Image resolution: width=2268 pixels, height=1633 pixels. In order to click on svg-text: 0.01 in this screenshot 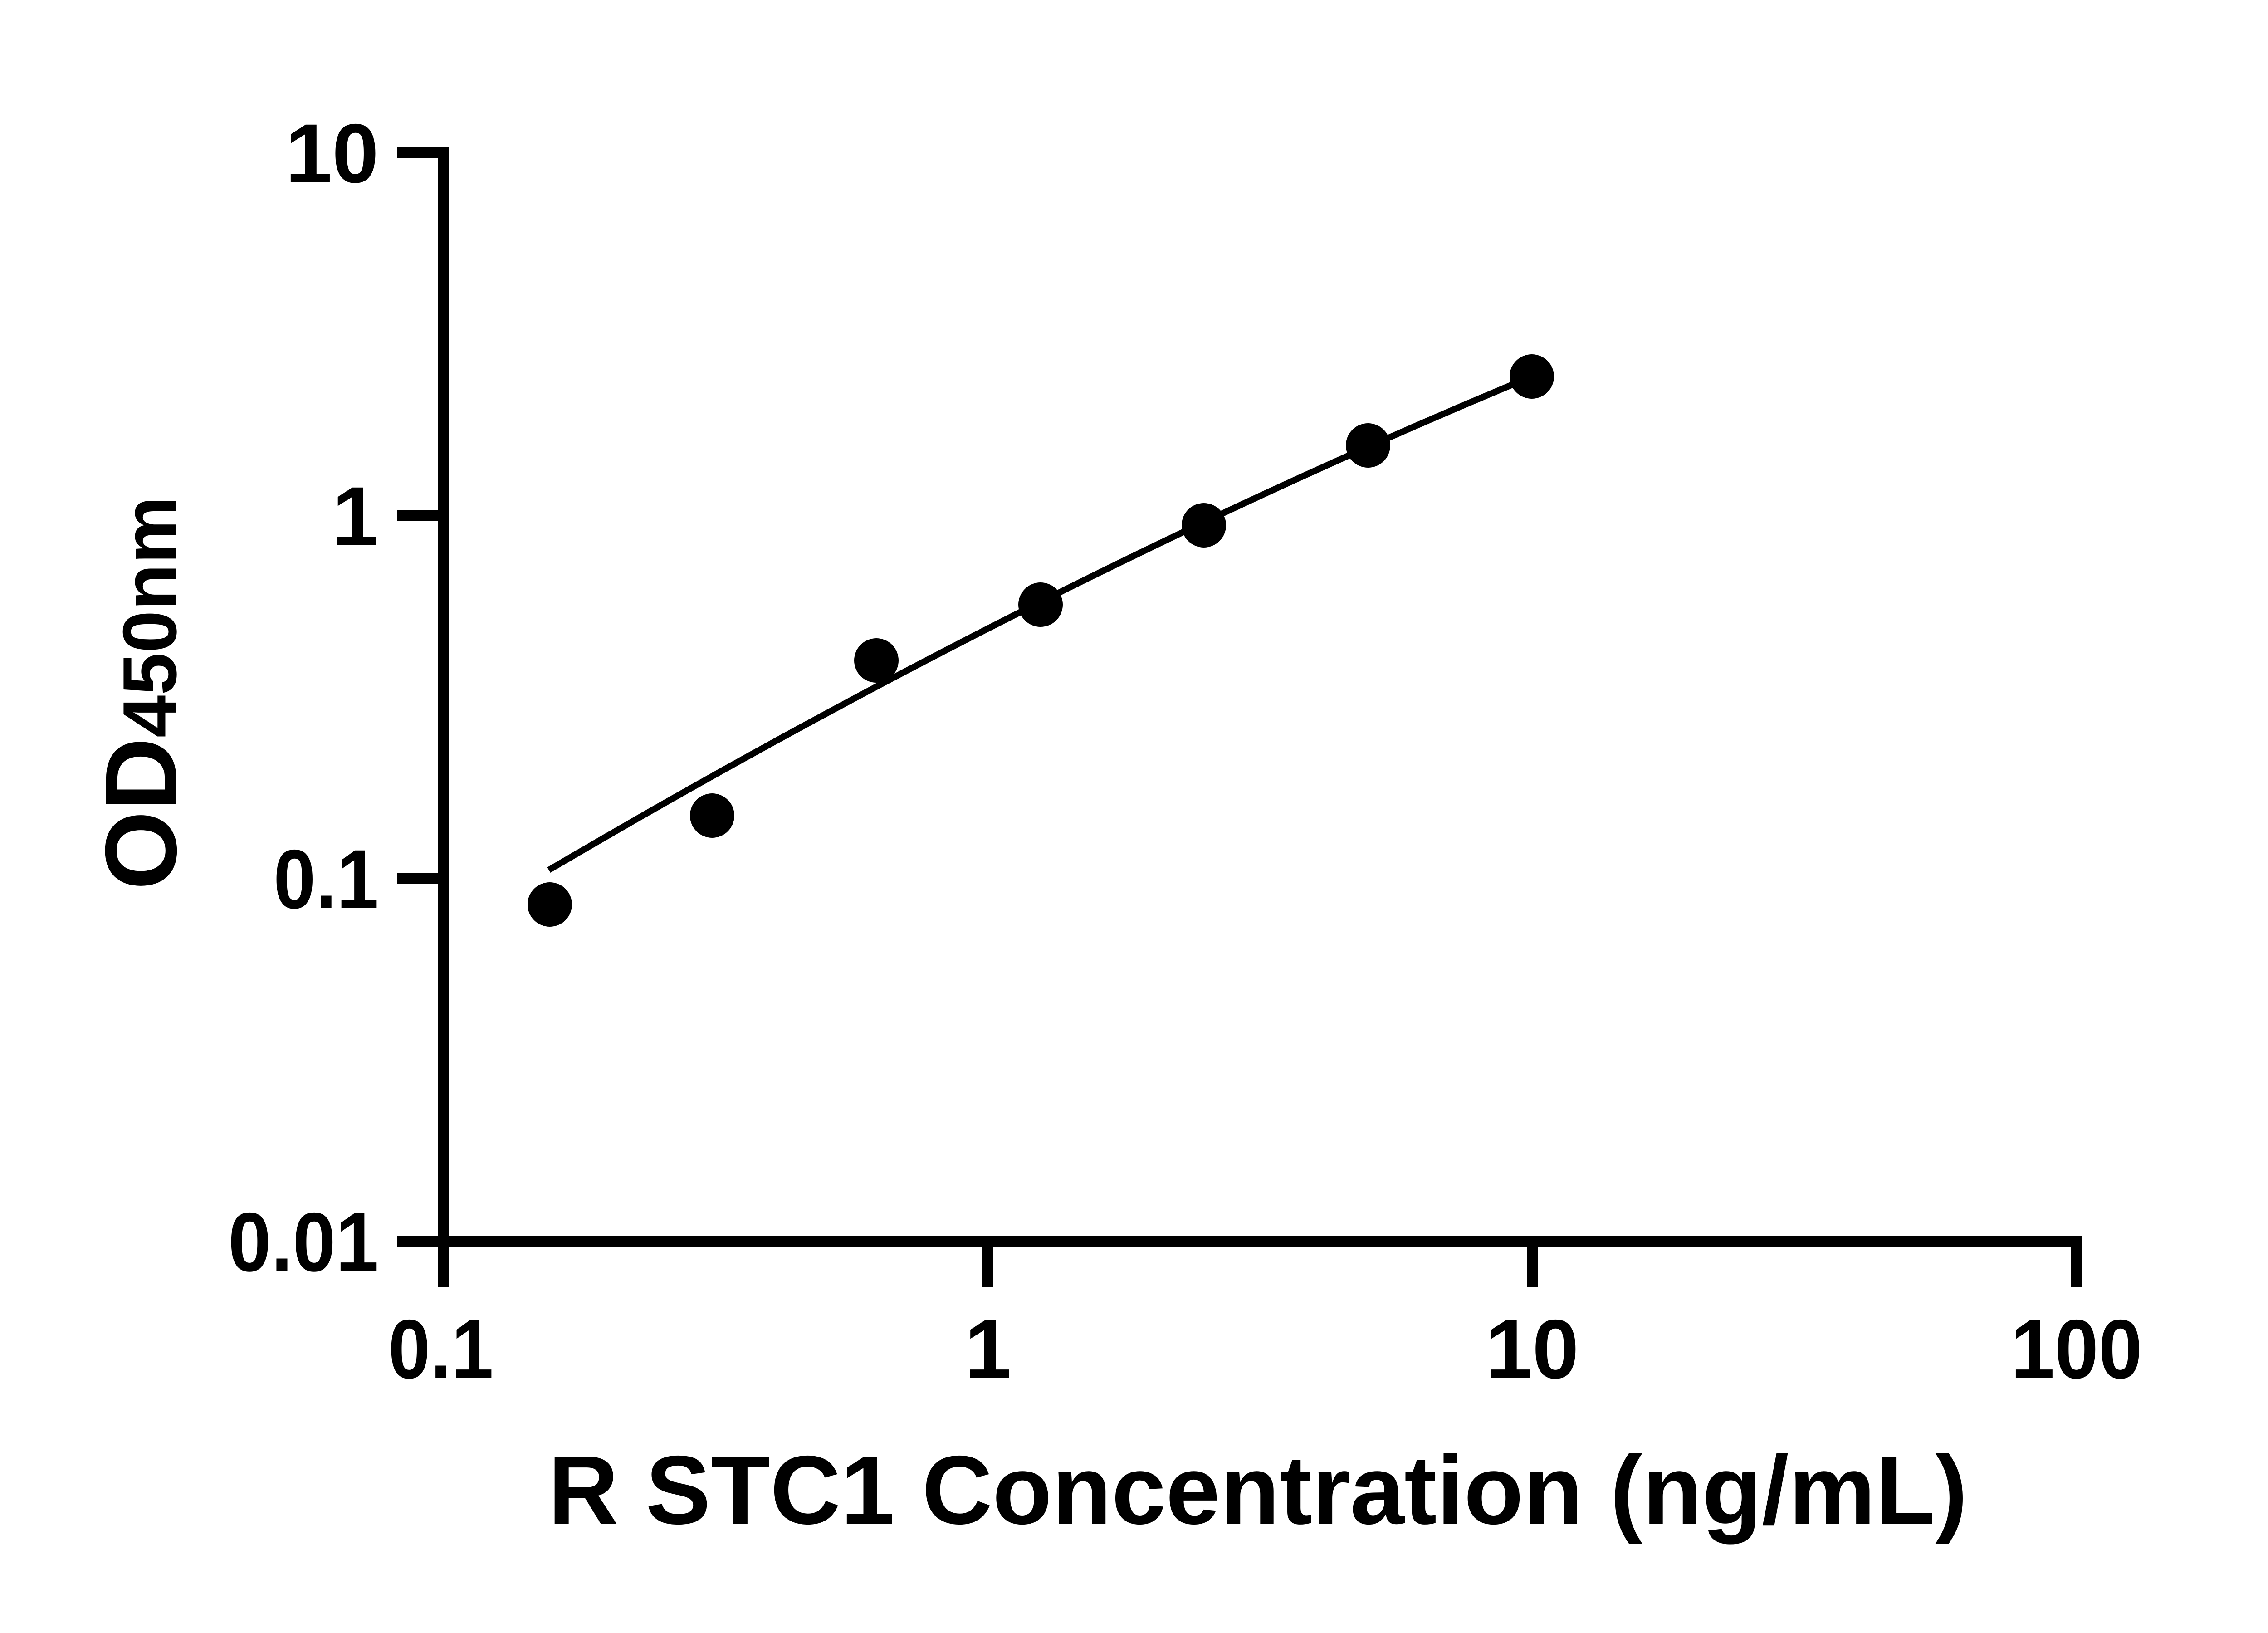, I will do `click(304, 1242)`.